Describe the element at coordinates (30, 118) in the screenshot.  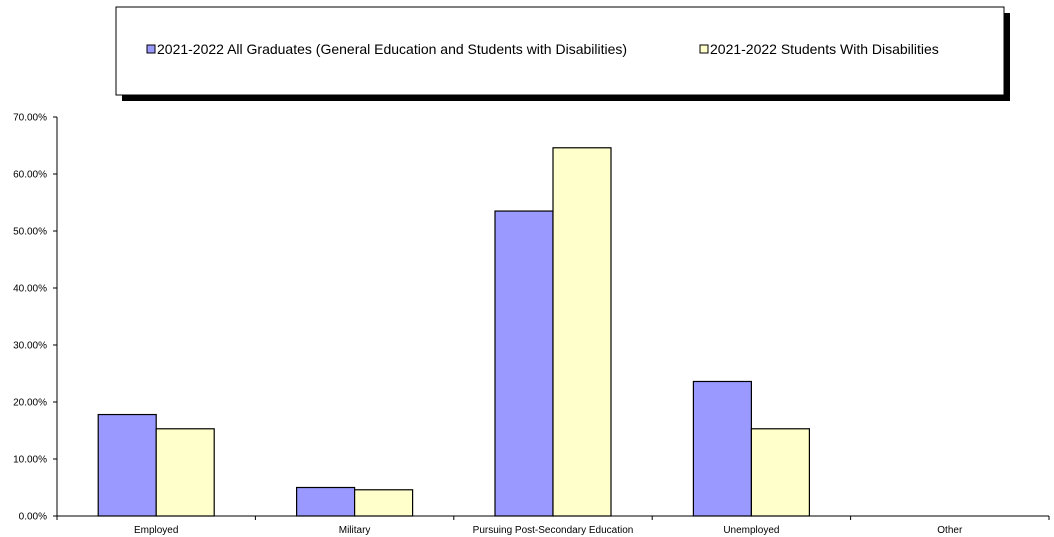
I see `y-tick-label: 70.00%` at that location.